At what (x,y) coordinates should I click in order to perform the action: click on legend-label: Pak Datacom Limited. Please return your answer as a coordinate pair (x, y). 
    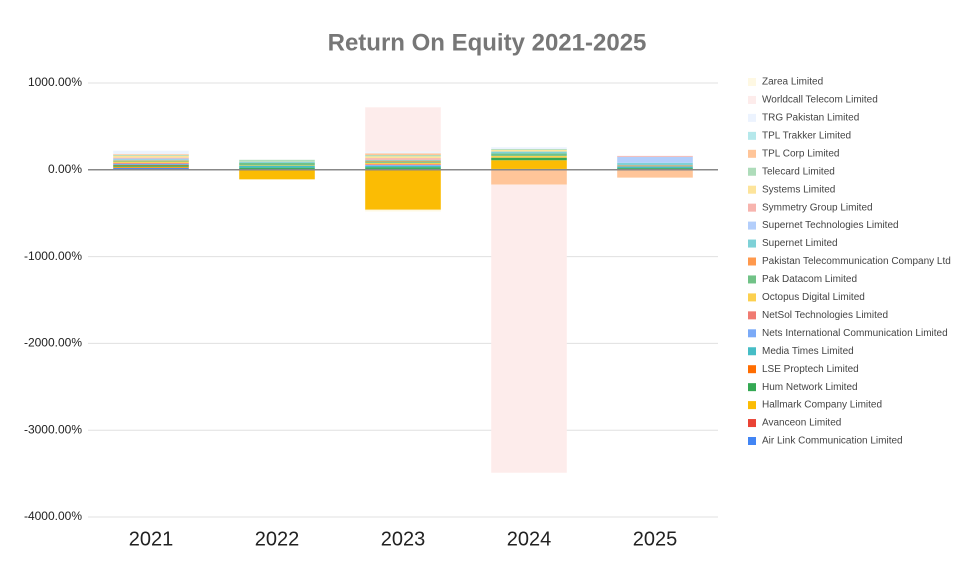
    Looking at the image, I should click on (809, 279).